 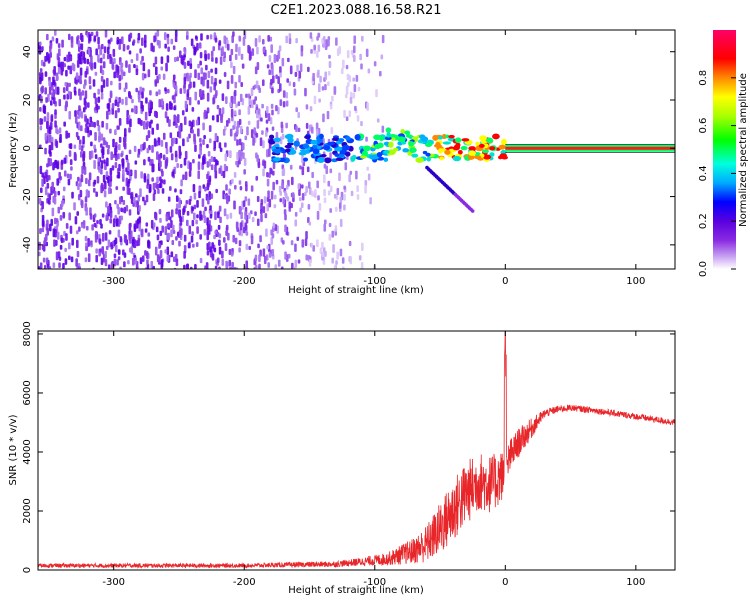 What do you see at coordinates (244, 281) in the screenshot?
I see `x-tick-label: -200` at bounding box center [244, 281].